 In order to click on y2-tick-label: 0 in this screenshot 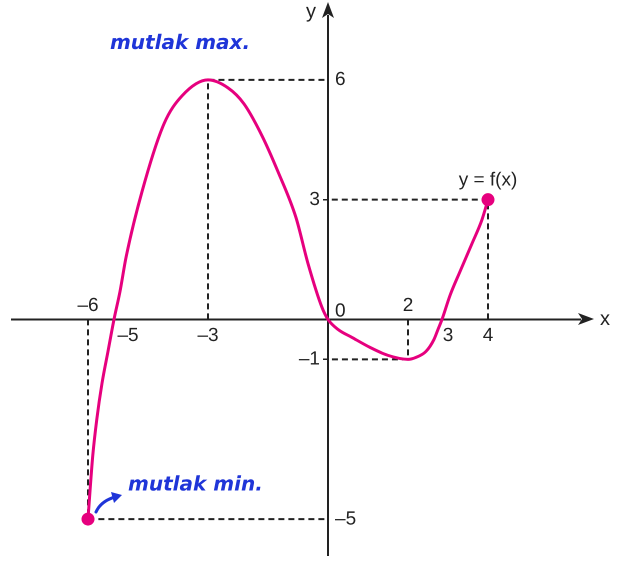, I will do `click(340, 311)`.